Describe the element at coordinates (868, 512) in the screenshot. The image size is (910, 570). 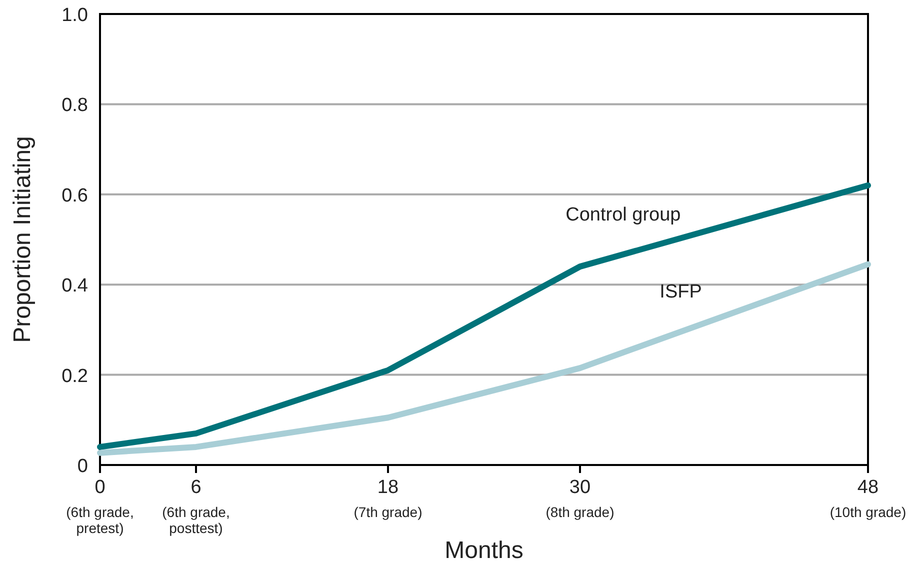
I see `text: (10th grade)` at that location.